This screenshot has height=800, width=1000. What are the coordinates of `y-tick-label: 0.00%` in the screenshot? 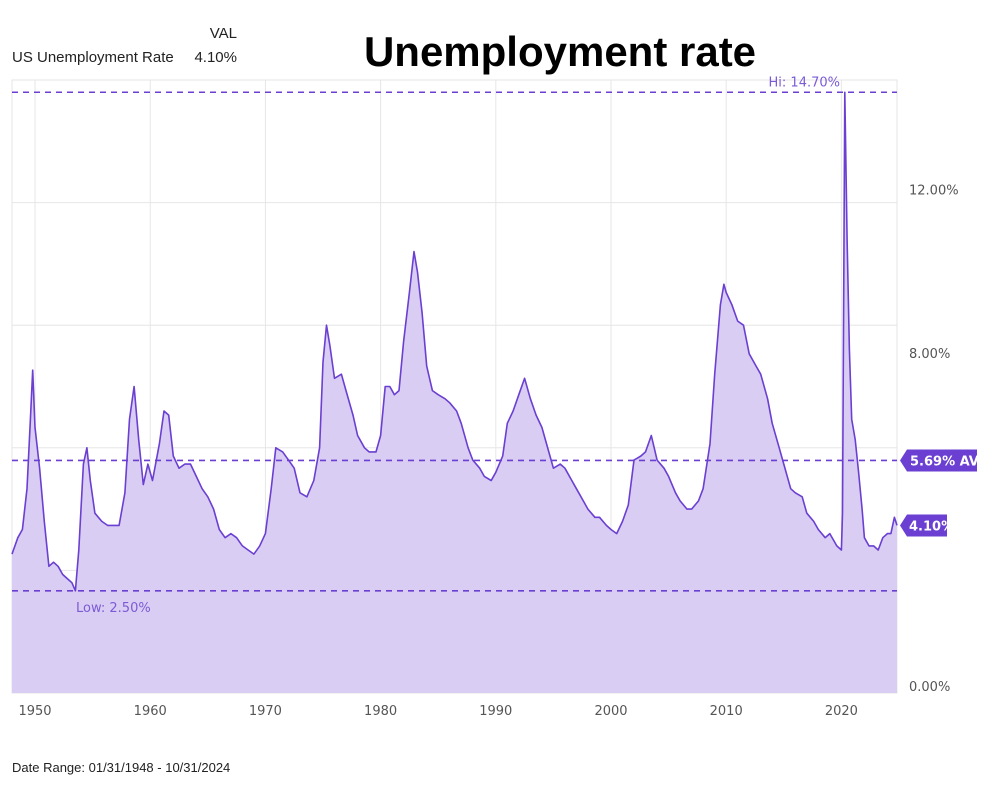 It's located at (929, 687).